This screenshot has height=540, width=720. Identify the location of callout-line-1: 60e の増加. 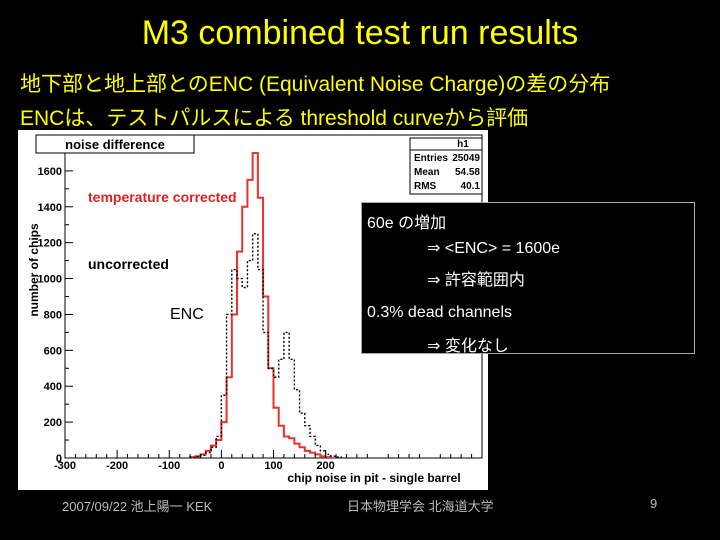
(407, 223).